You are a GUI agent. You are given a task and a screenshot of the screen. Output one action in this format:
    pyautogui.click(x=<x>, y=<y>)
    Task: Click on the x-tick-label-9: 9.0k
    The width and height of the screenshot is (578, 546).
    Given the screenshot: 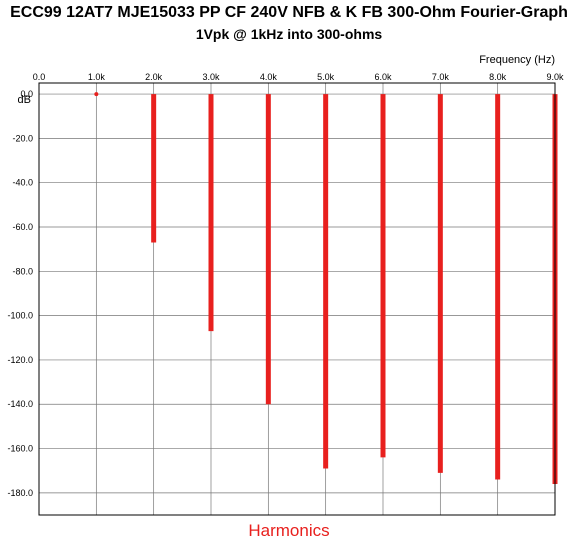 What is the action you would take?
    pyautogui.click(x=555, y=77)
    